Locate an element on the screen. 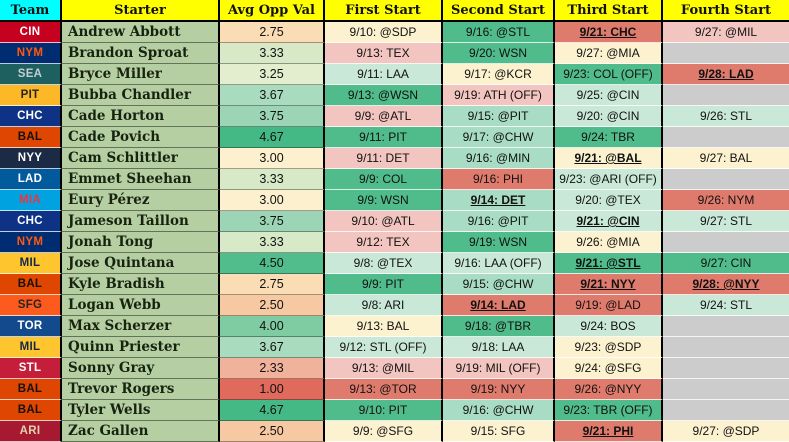  start-cell: 9/18: LAA is located at coordinates (499, 347).